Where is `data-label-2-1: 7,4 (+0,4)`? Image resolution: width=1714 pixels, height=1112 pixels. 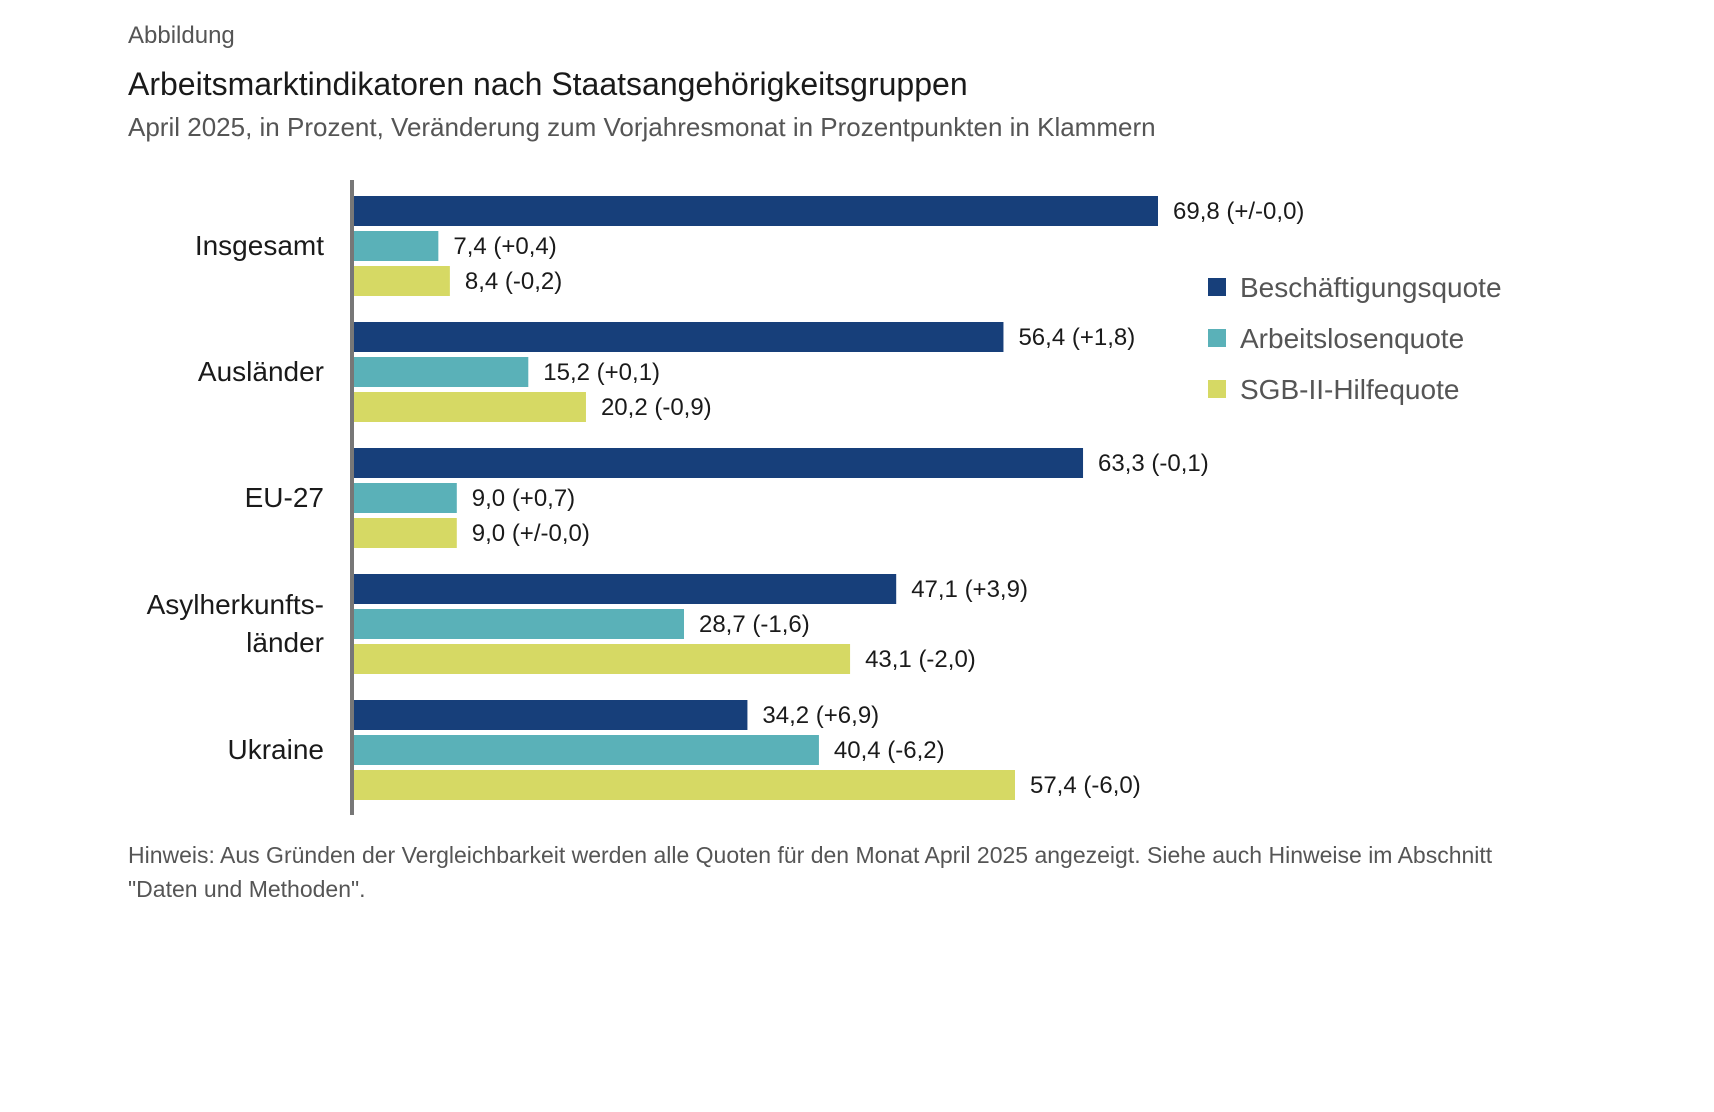 data-label-2-1: 7,4 (+0,4) is located at coordinates (504, 246).